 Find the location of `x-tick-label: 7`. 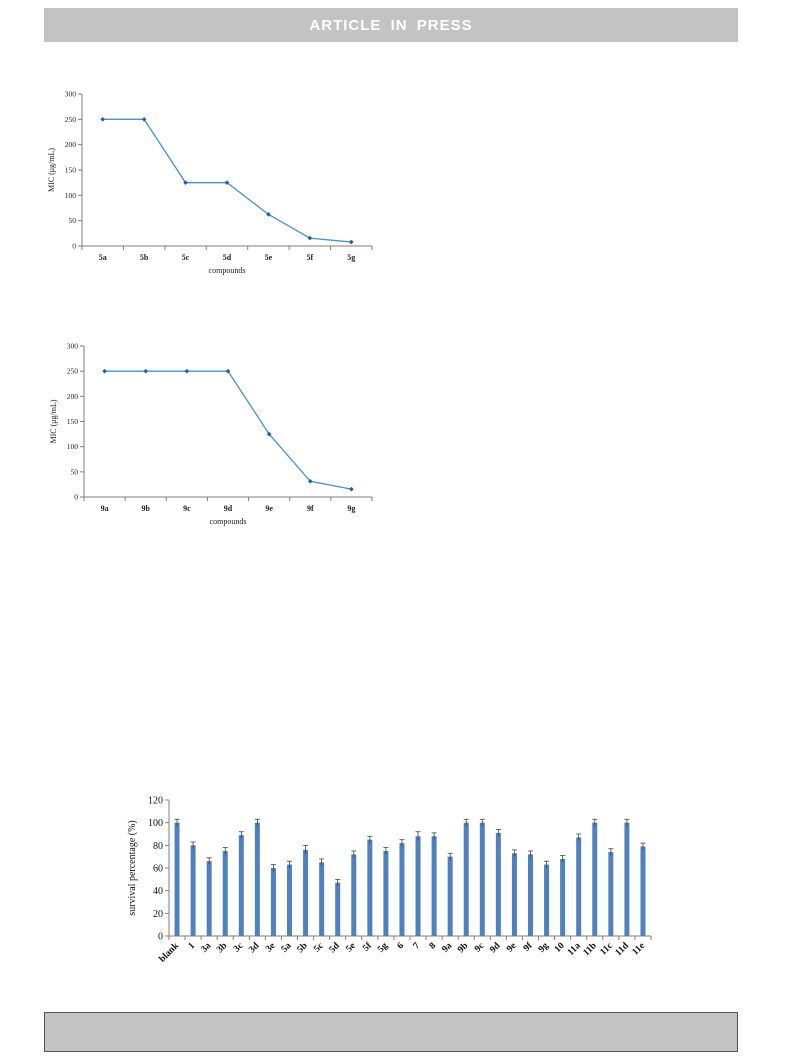

x-tick-label: 7 is located at coordinates (417, 946).